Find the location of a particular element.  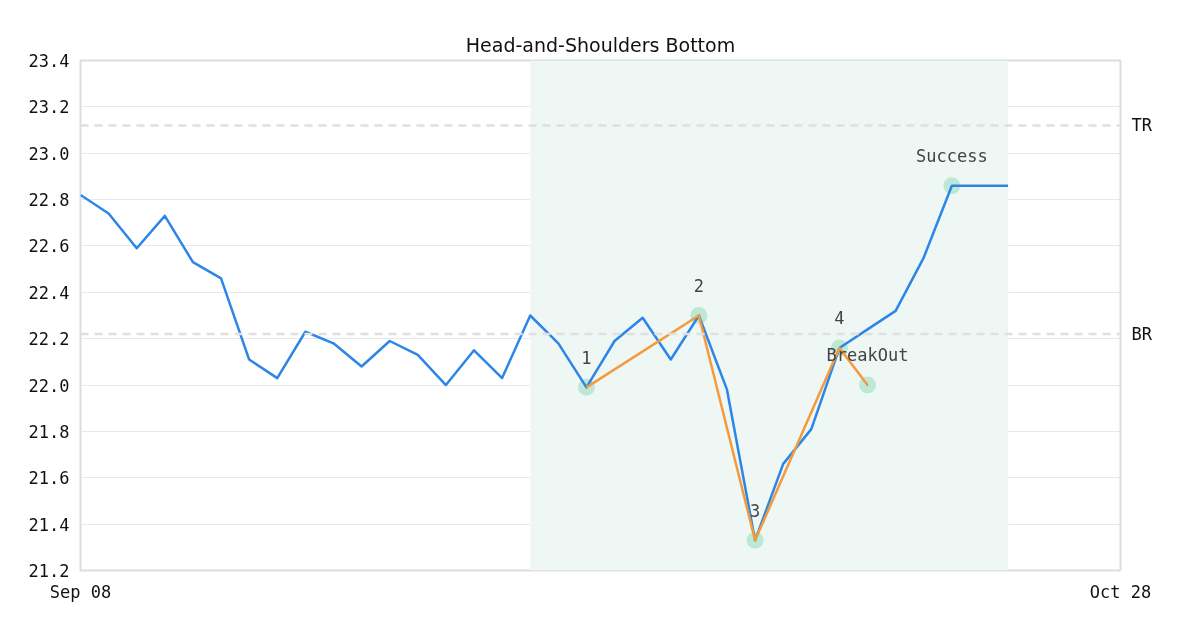

annotation: Success is located at coordinates (952, 155).